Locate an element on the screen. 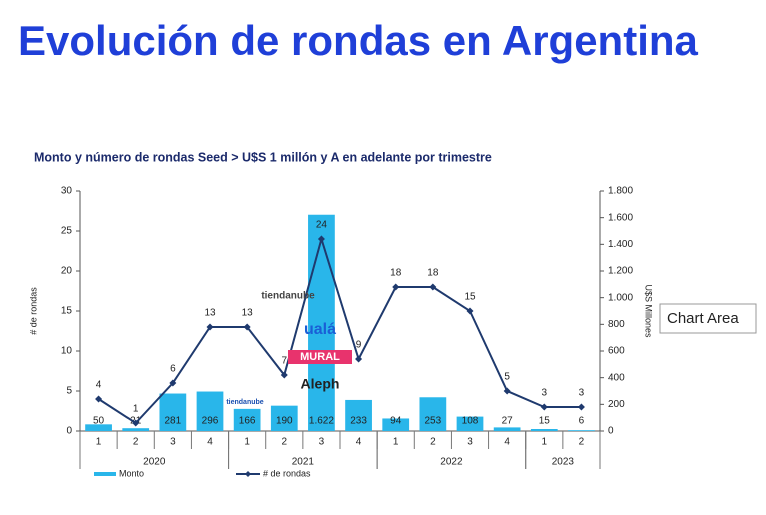  bar-value-label: 166 is located at coordinates (247, 421).